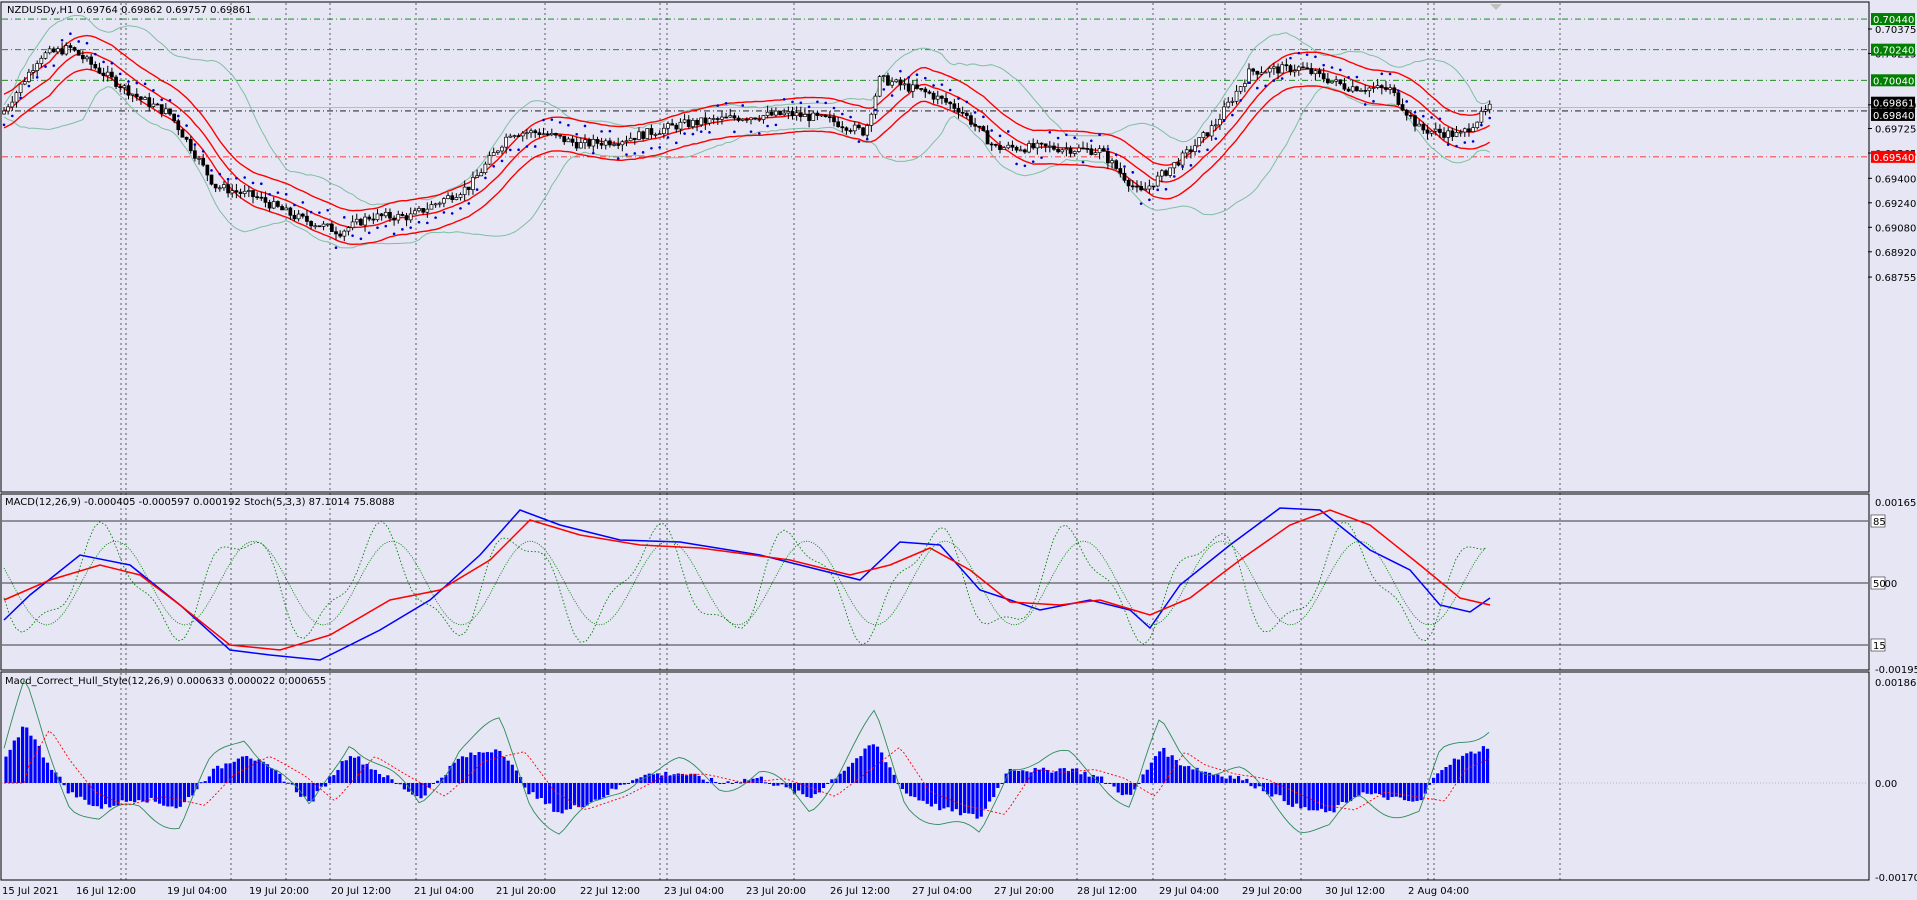  I want to click on price-label: 0.69725, so click(1895, 130).